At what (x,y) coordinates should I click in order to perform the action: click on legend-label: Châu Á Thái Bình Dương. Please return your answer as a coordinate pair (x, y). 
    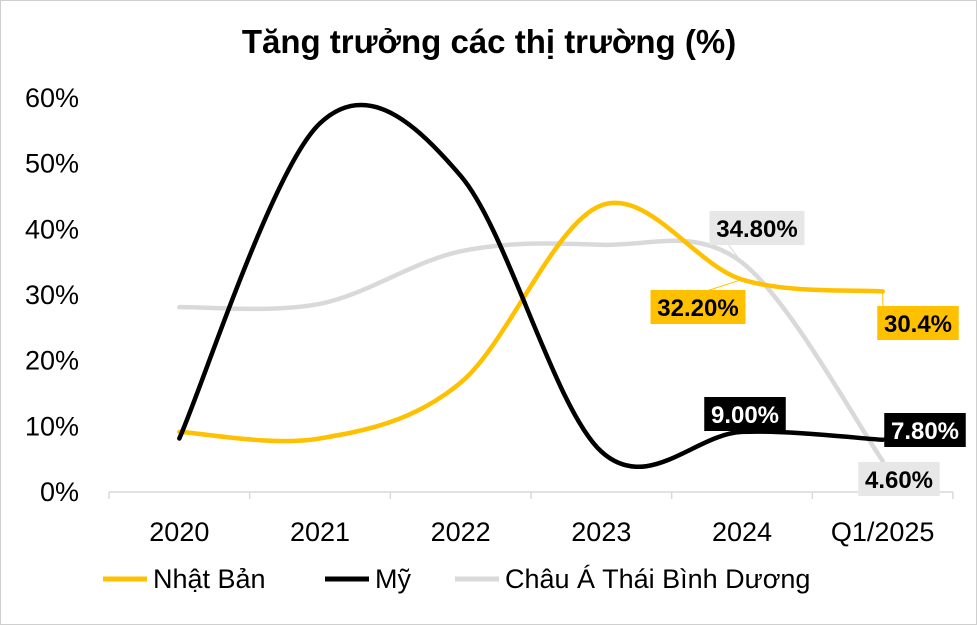
    Looking at the image, I should click on (657, 579).